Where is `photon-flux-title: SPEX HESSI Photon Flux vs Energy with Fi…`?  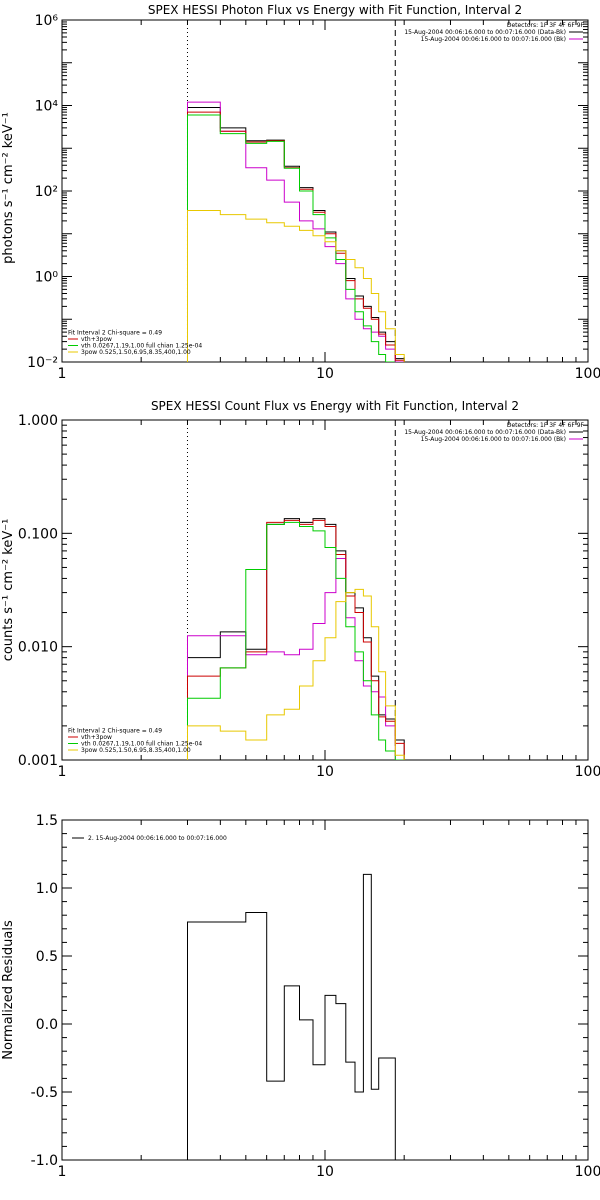
photon-flux-title: SPEX HESSI Photon Flux vs Energy with Fi… is located at coordinates (335, 10).